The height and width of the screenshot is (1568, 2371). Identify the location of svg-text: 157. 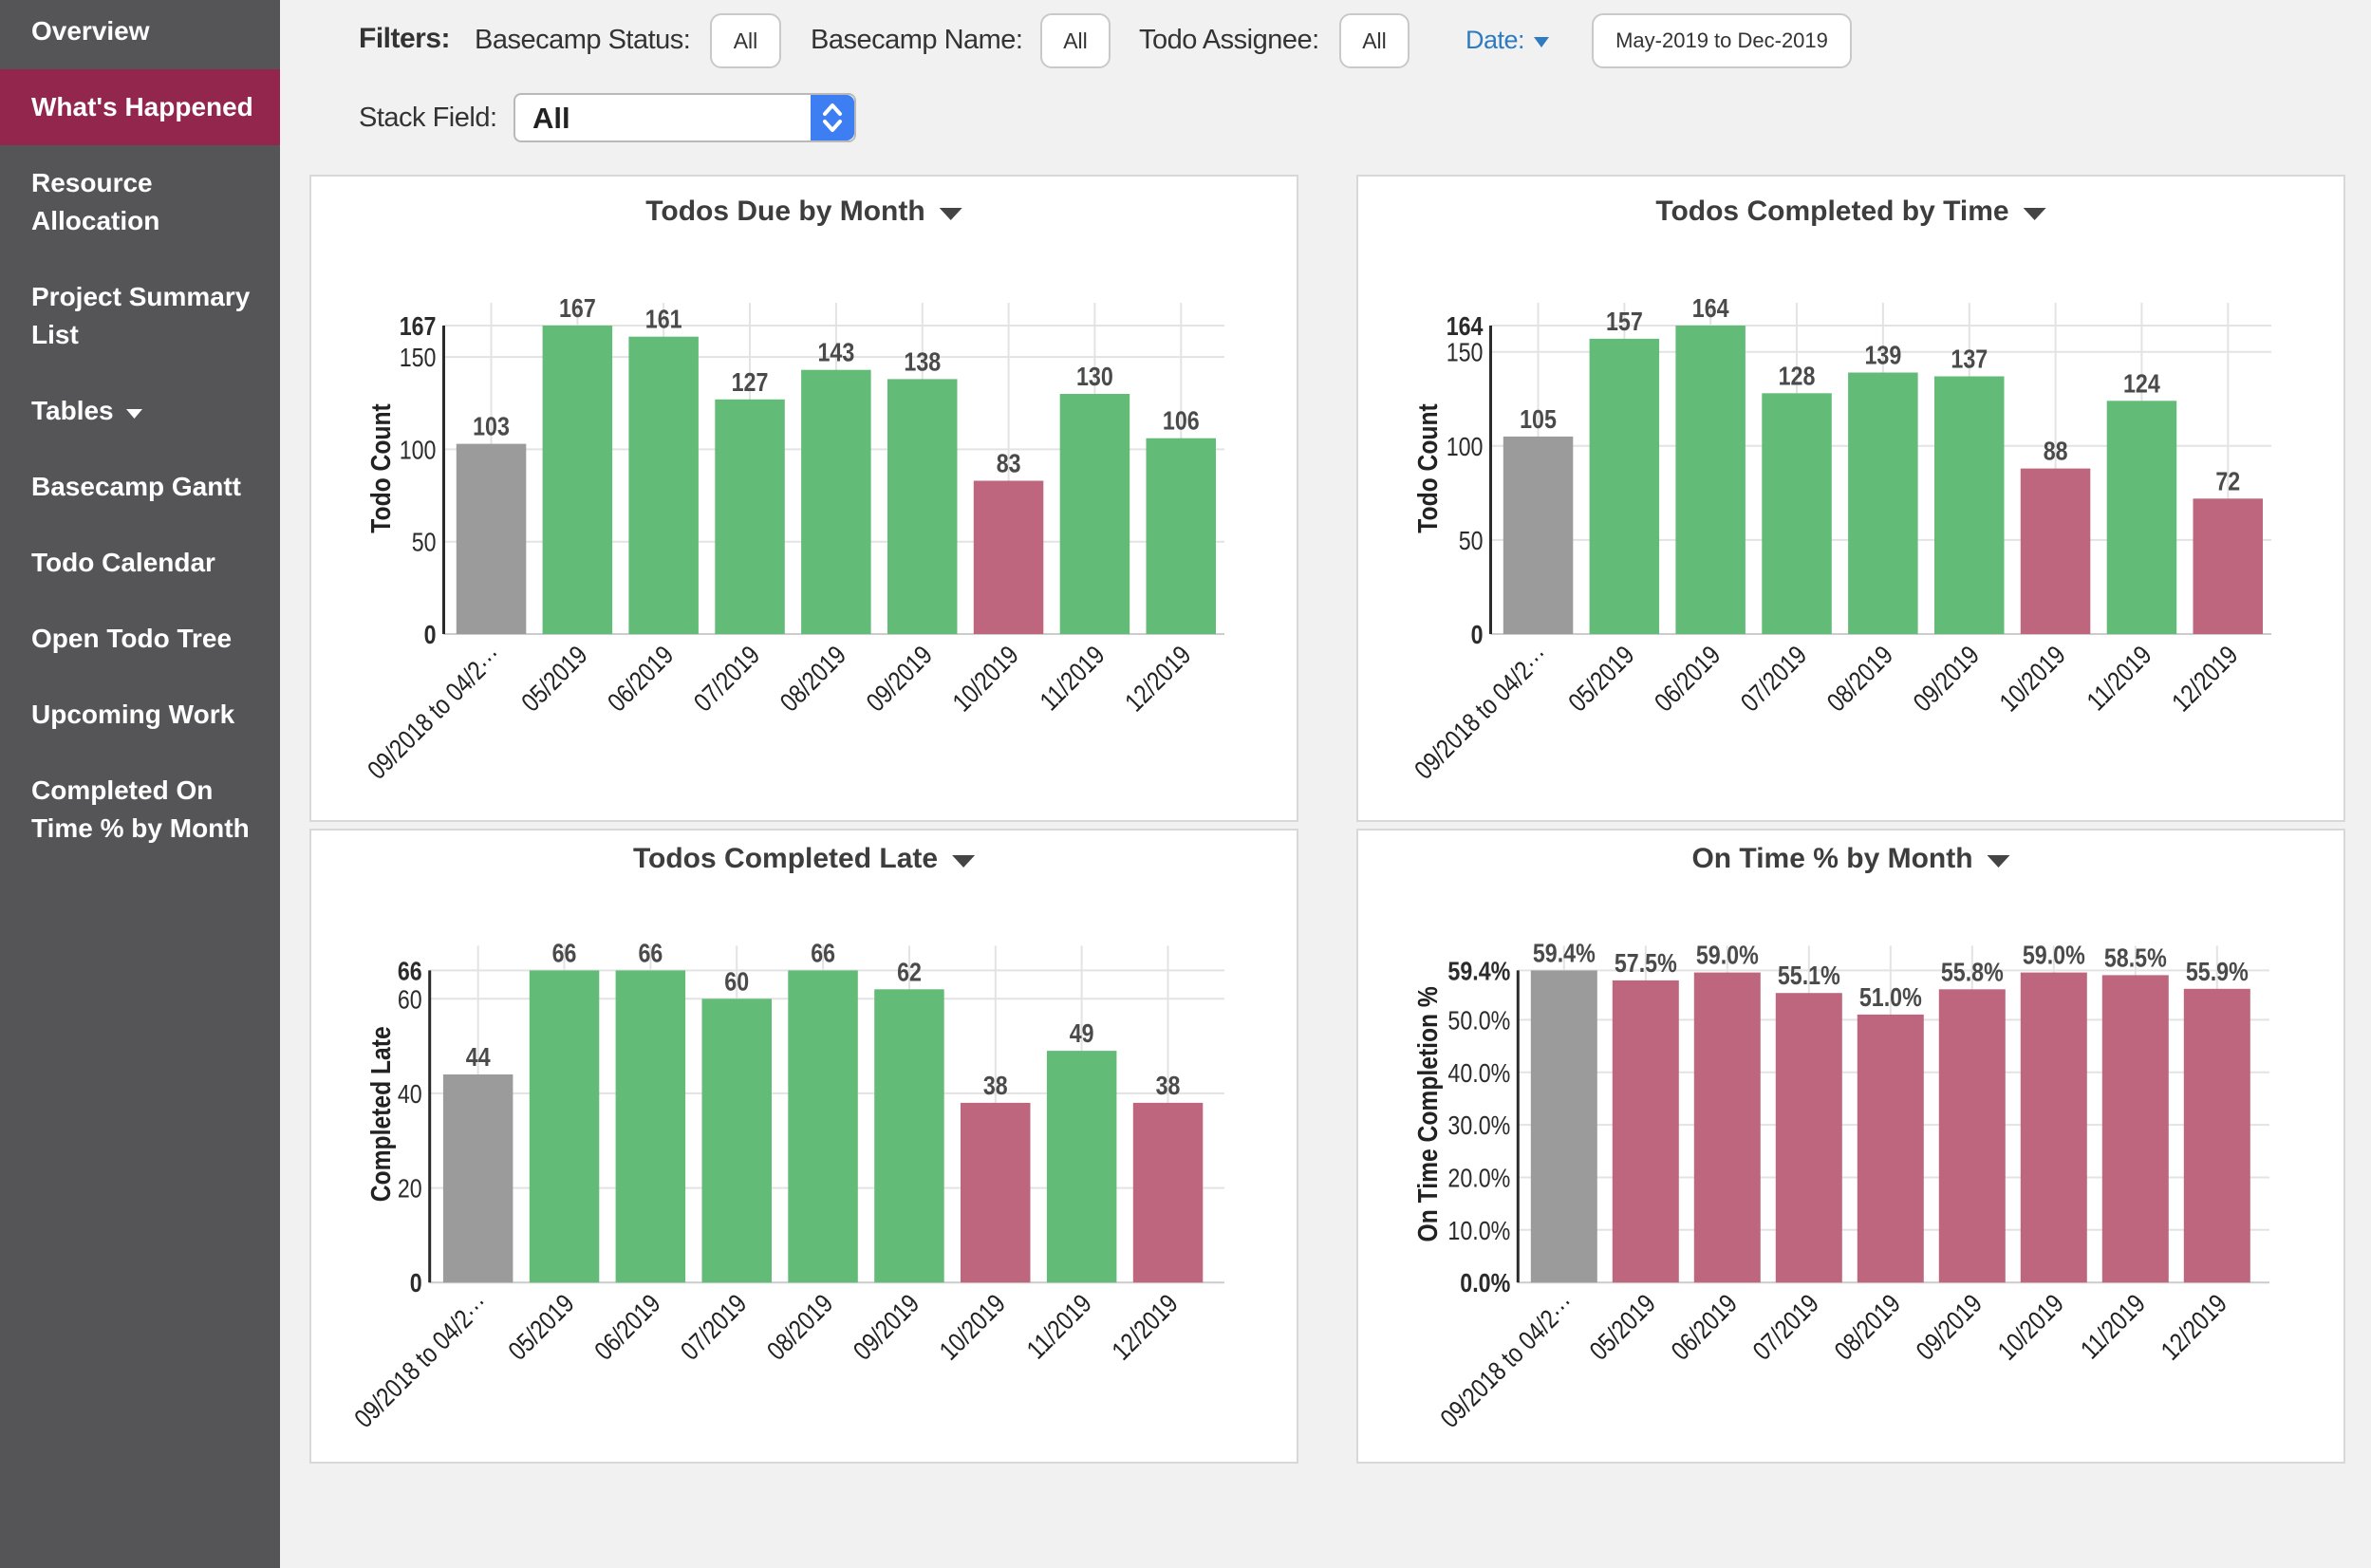
(1625, 321).